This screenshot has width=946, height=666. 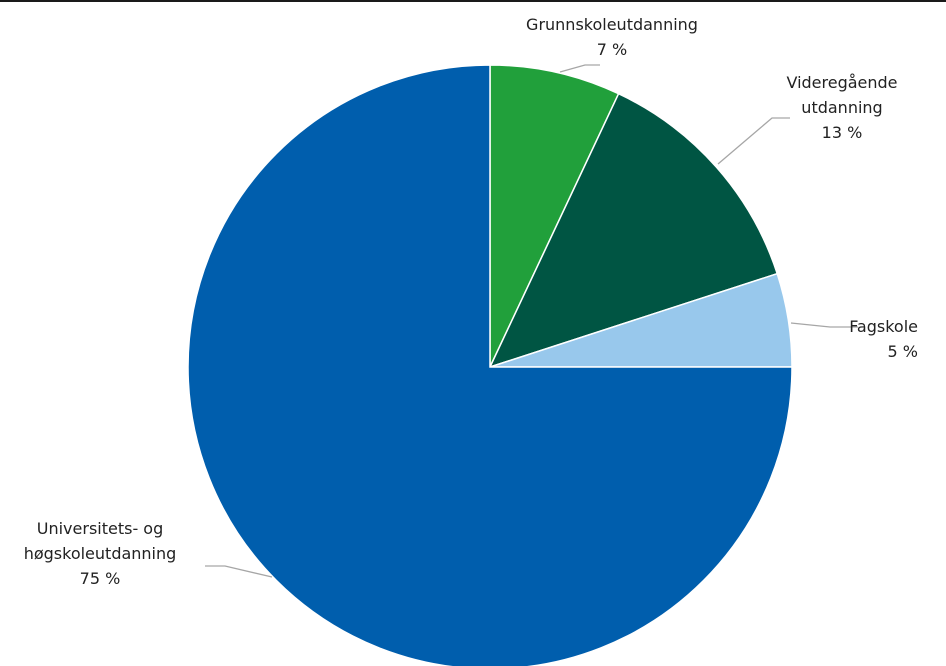 What do you see at coordinates (841, 82) in the screenshot?
I see `slice-name-1: Videregående` at bounding box center [841, 82].